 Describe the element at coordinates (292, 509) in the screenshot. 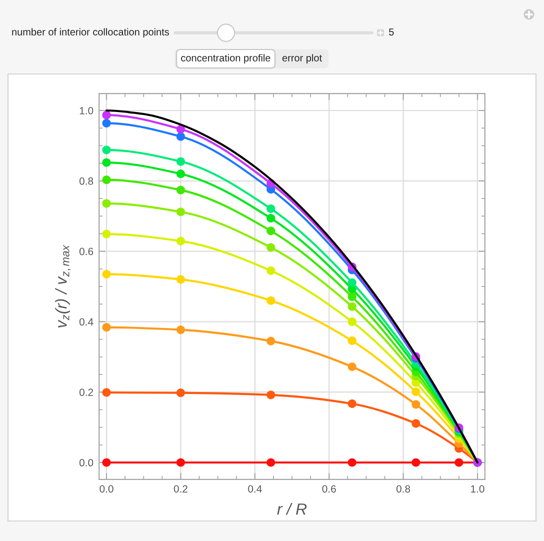

I see `x-axis-title: r / R` at that location.